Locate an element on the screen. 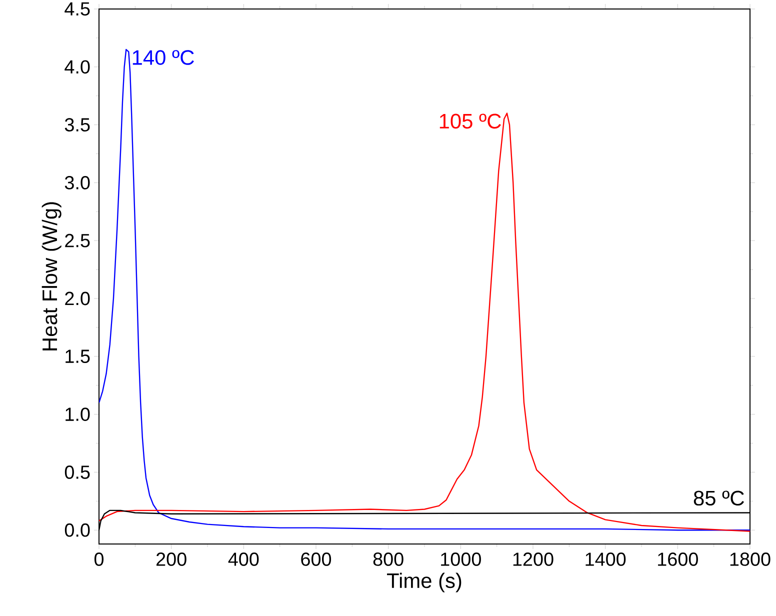 This screenshot has height=616, width=776. x-axis-title: Time (s) is located at coordinates (424, 582).